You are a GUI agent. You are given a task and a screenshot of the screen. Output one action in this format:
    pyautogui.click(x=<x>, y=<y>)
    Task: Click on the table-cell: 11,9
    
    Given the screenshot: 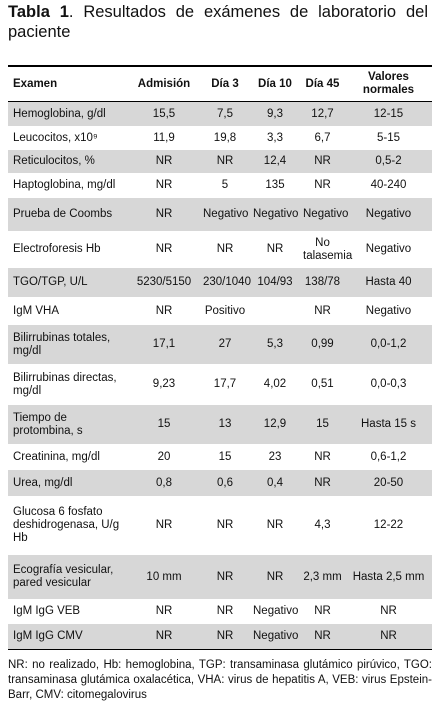 What is the action you would take?
    pyautogui.click(x=164, y=138)
    